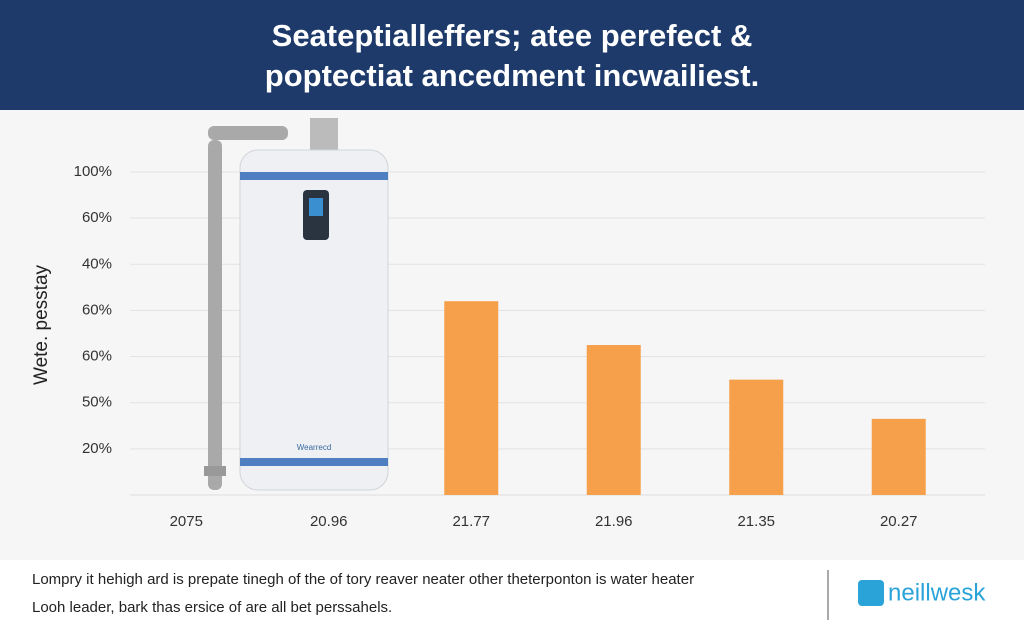 This screenshot has width=1024, height=632. Describe the element at coordinates (471, 521) in the screenshot. I see `x-tick-label: 21.77` at that location.